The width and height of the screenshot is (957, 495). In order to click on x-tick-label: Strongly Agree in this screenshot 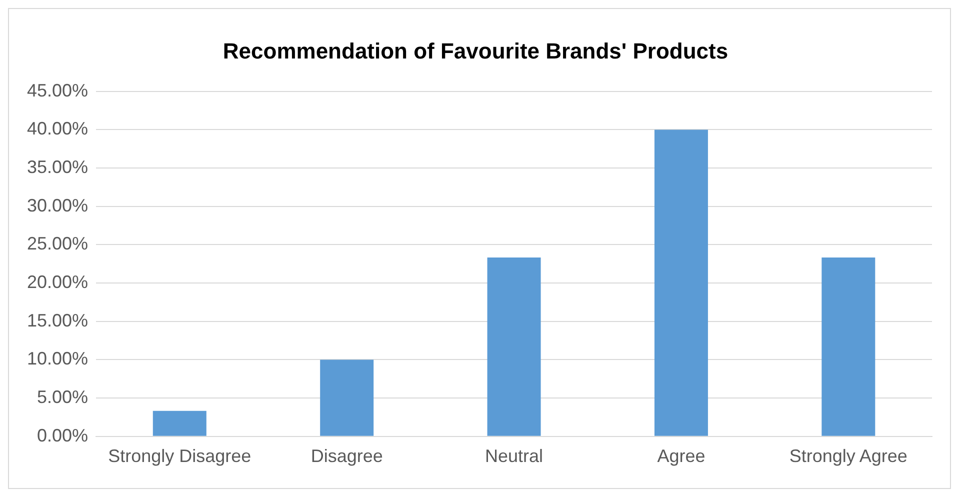, I will do `click(848, 456)`.